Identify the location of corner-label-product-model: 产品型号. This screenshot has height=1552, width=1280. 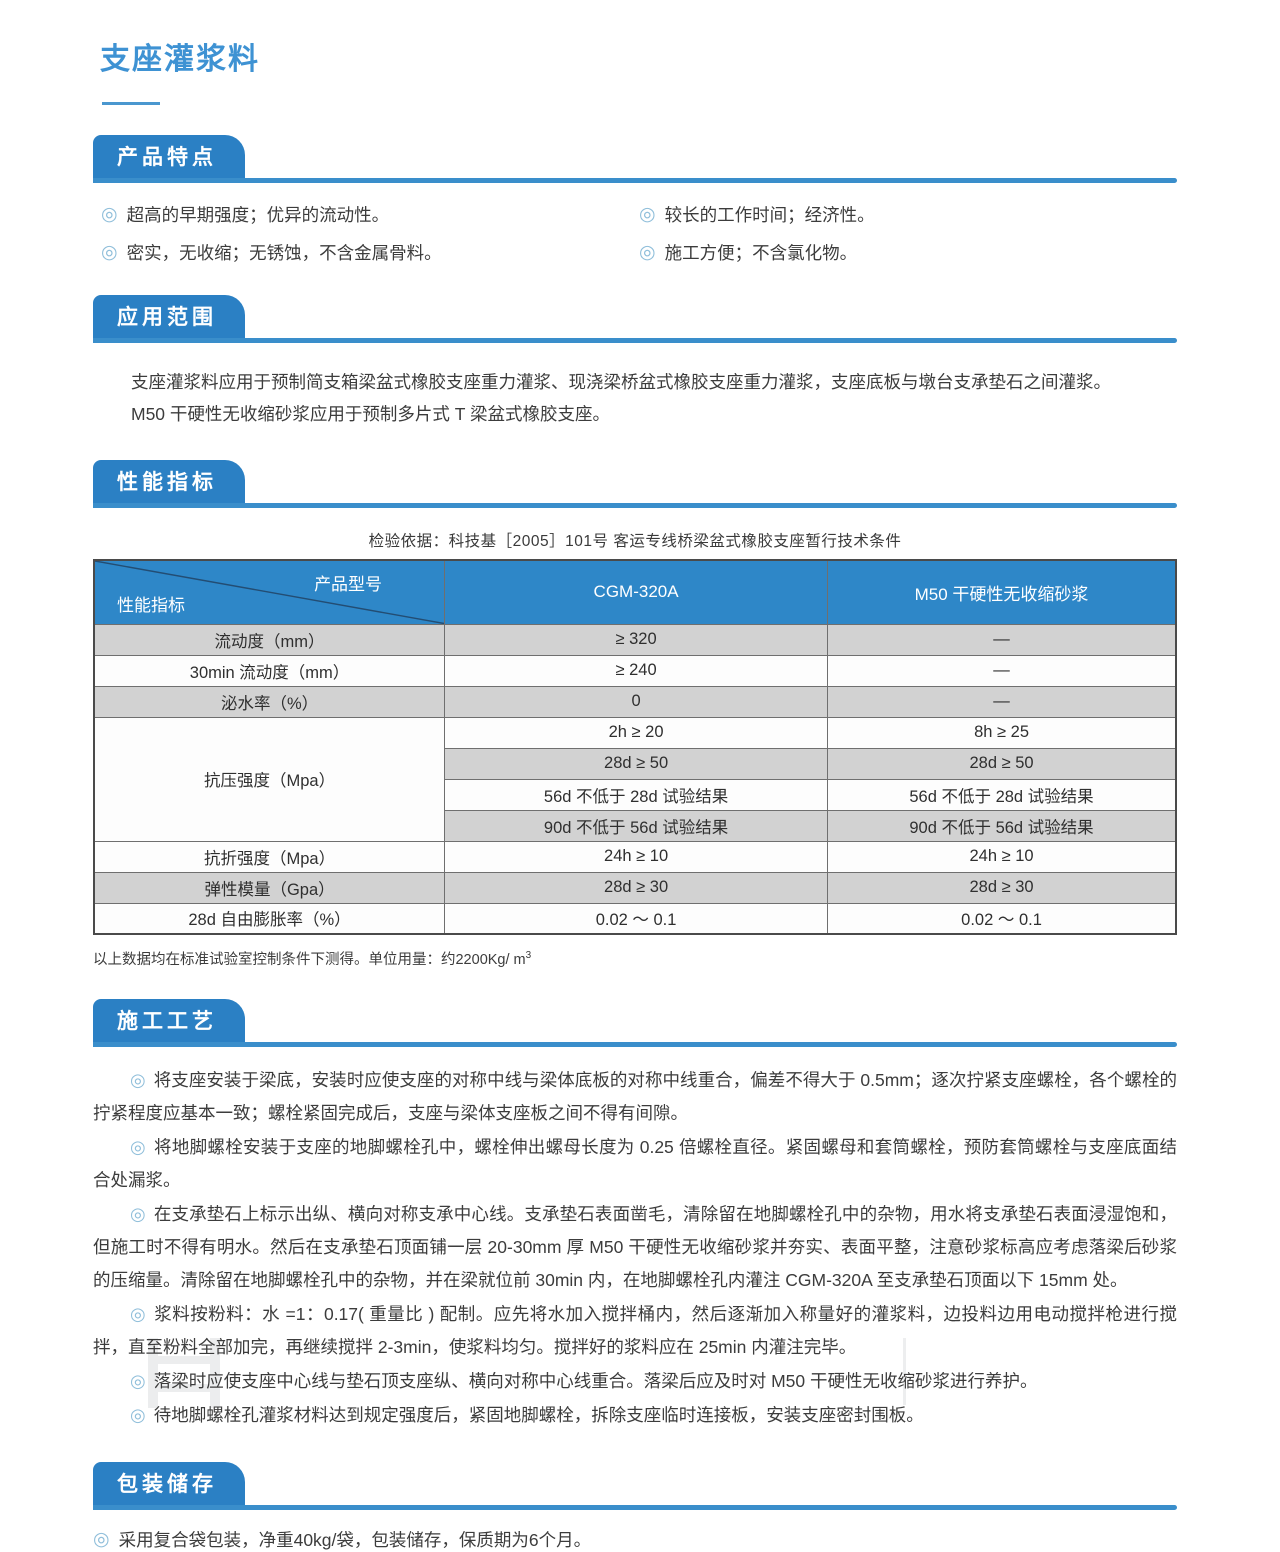
(348, 584).